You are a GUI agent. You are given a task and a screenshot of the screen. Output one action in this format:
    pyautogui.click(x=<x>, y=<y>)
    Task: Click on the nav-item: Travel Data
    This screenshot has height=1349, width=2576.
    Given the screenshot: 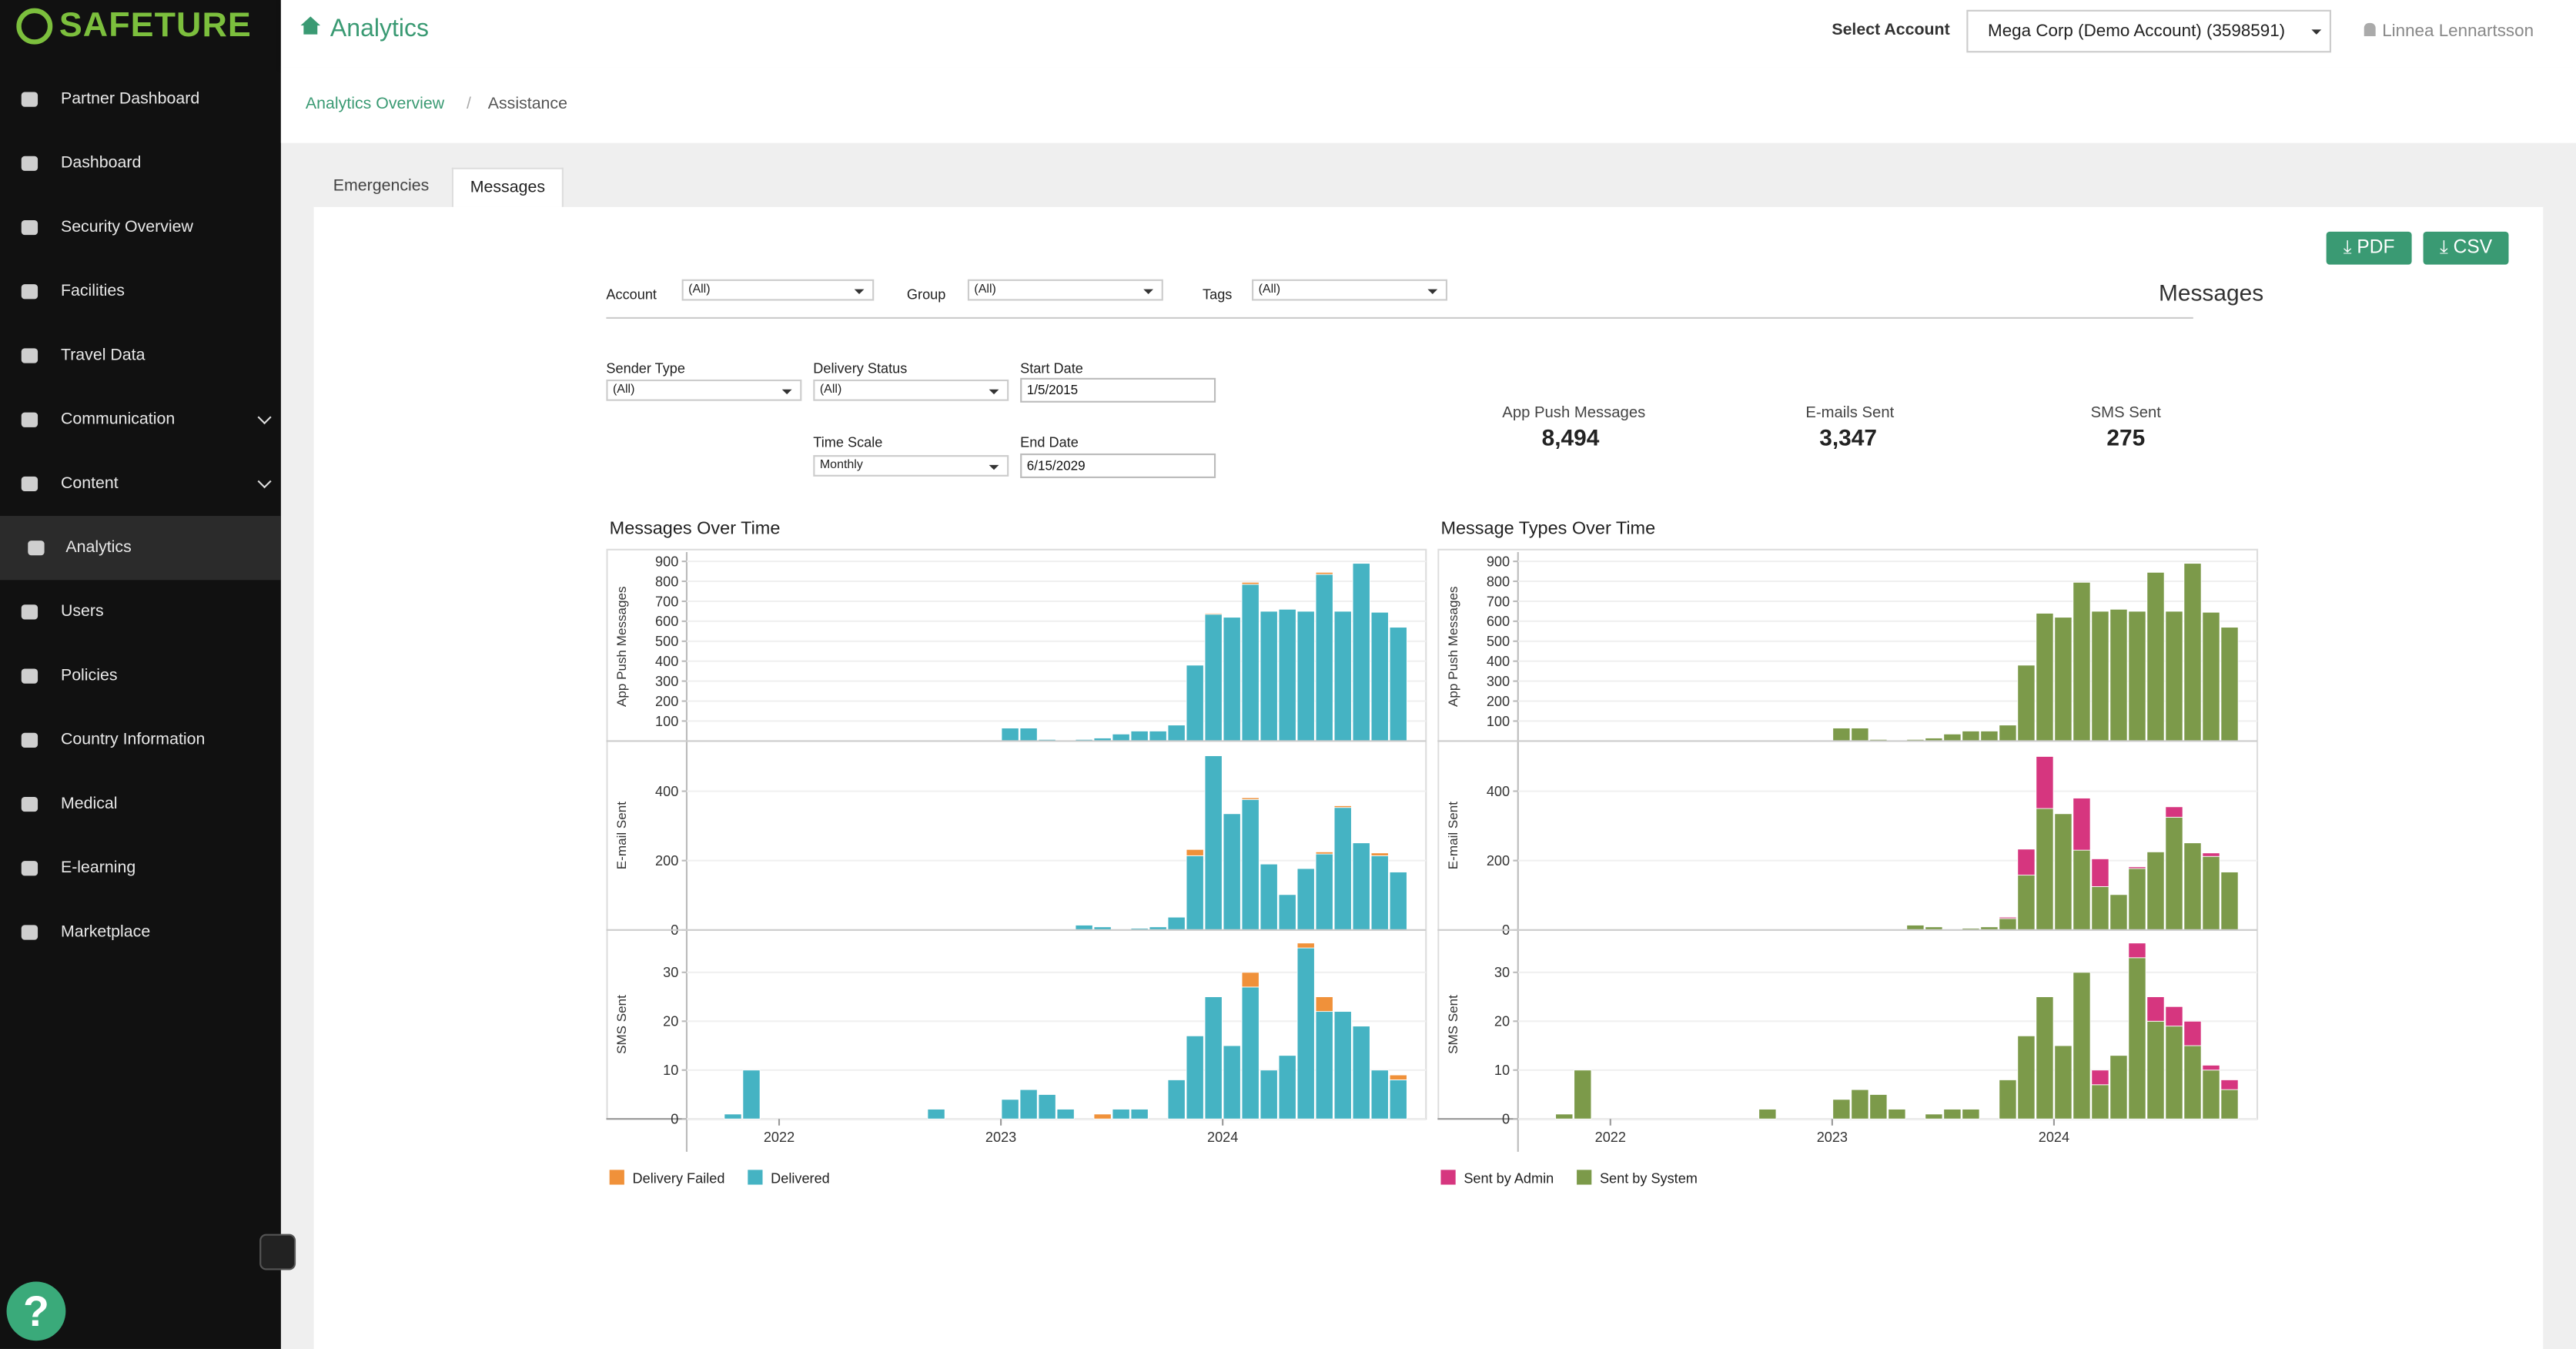 What is the action you would take?
    pyautogui.click(x=140, y=355)
    